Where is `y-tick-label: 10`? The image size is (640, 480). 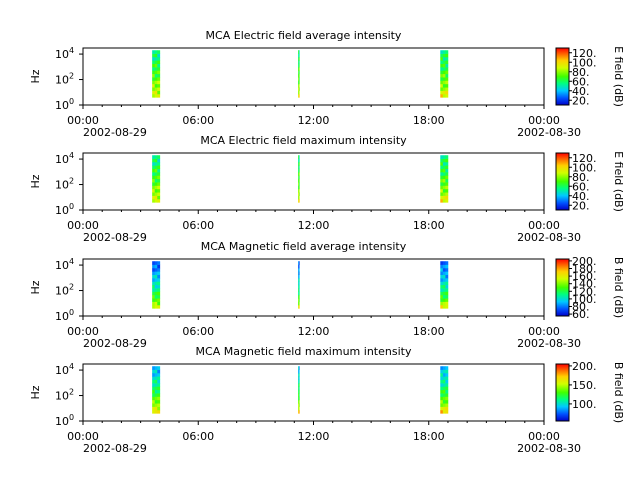
y-tick-label: 10 is located at coordinates (62, 54).